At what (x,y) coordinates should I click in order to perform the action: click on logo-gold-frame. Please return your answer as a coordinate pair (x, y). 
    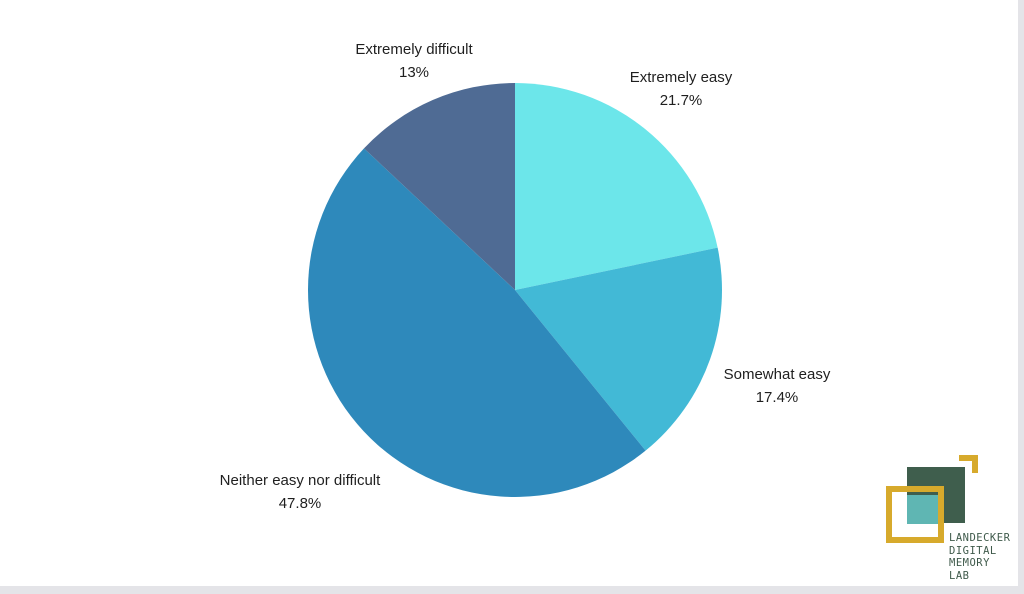
    Looking at the image, I should click on (915, 514).